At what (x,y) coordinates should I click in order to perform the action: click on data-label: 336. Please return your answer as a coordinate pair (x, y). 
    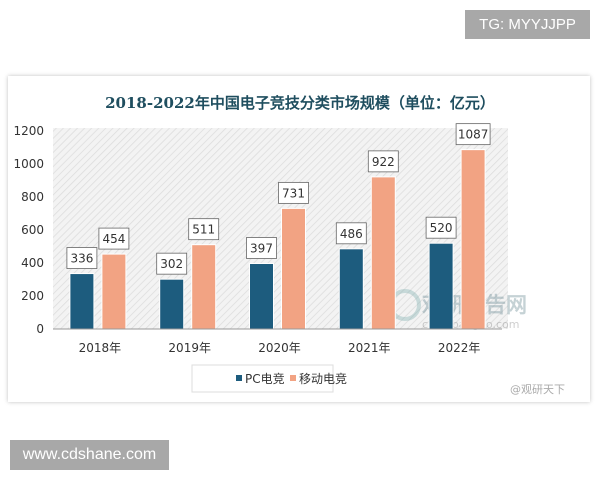
    Looking at the image, I should click on (81, 259).